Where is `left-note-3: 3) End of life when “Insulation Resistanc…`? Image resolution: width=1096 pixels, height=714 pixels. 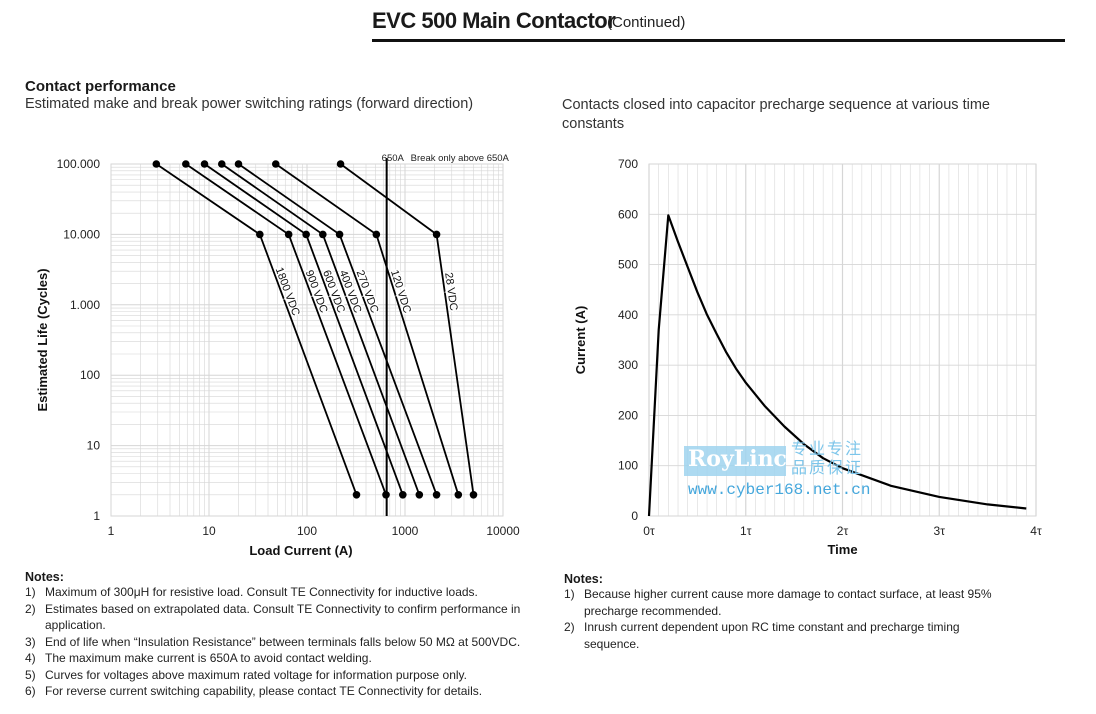
left-note-3: 3) End of life when “Insulation Resistanc… is located at coordinates (285, 642).